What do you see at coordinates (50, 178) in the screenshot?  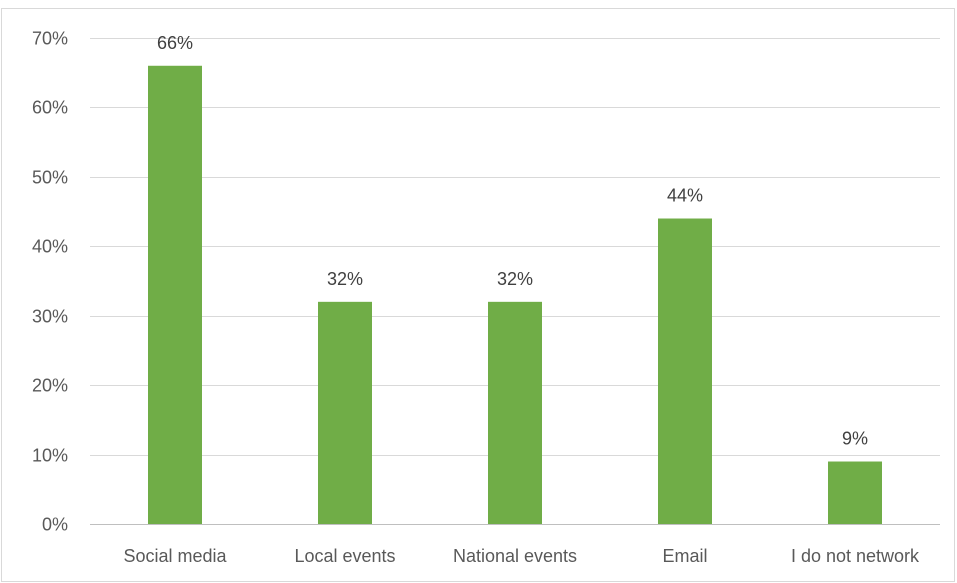 I see `y-tick-label: 50%` at bounding box center [50, 178].